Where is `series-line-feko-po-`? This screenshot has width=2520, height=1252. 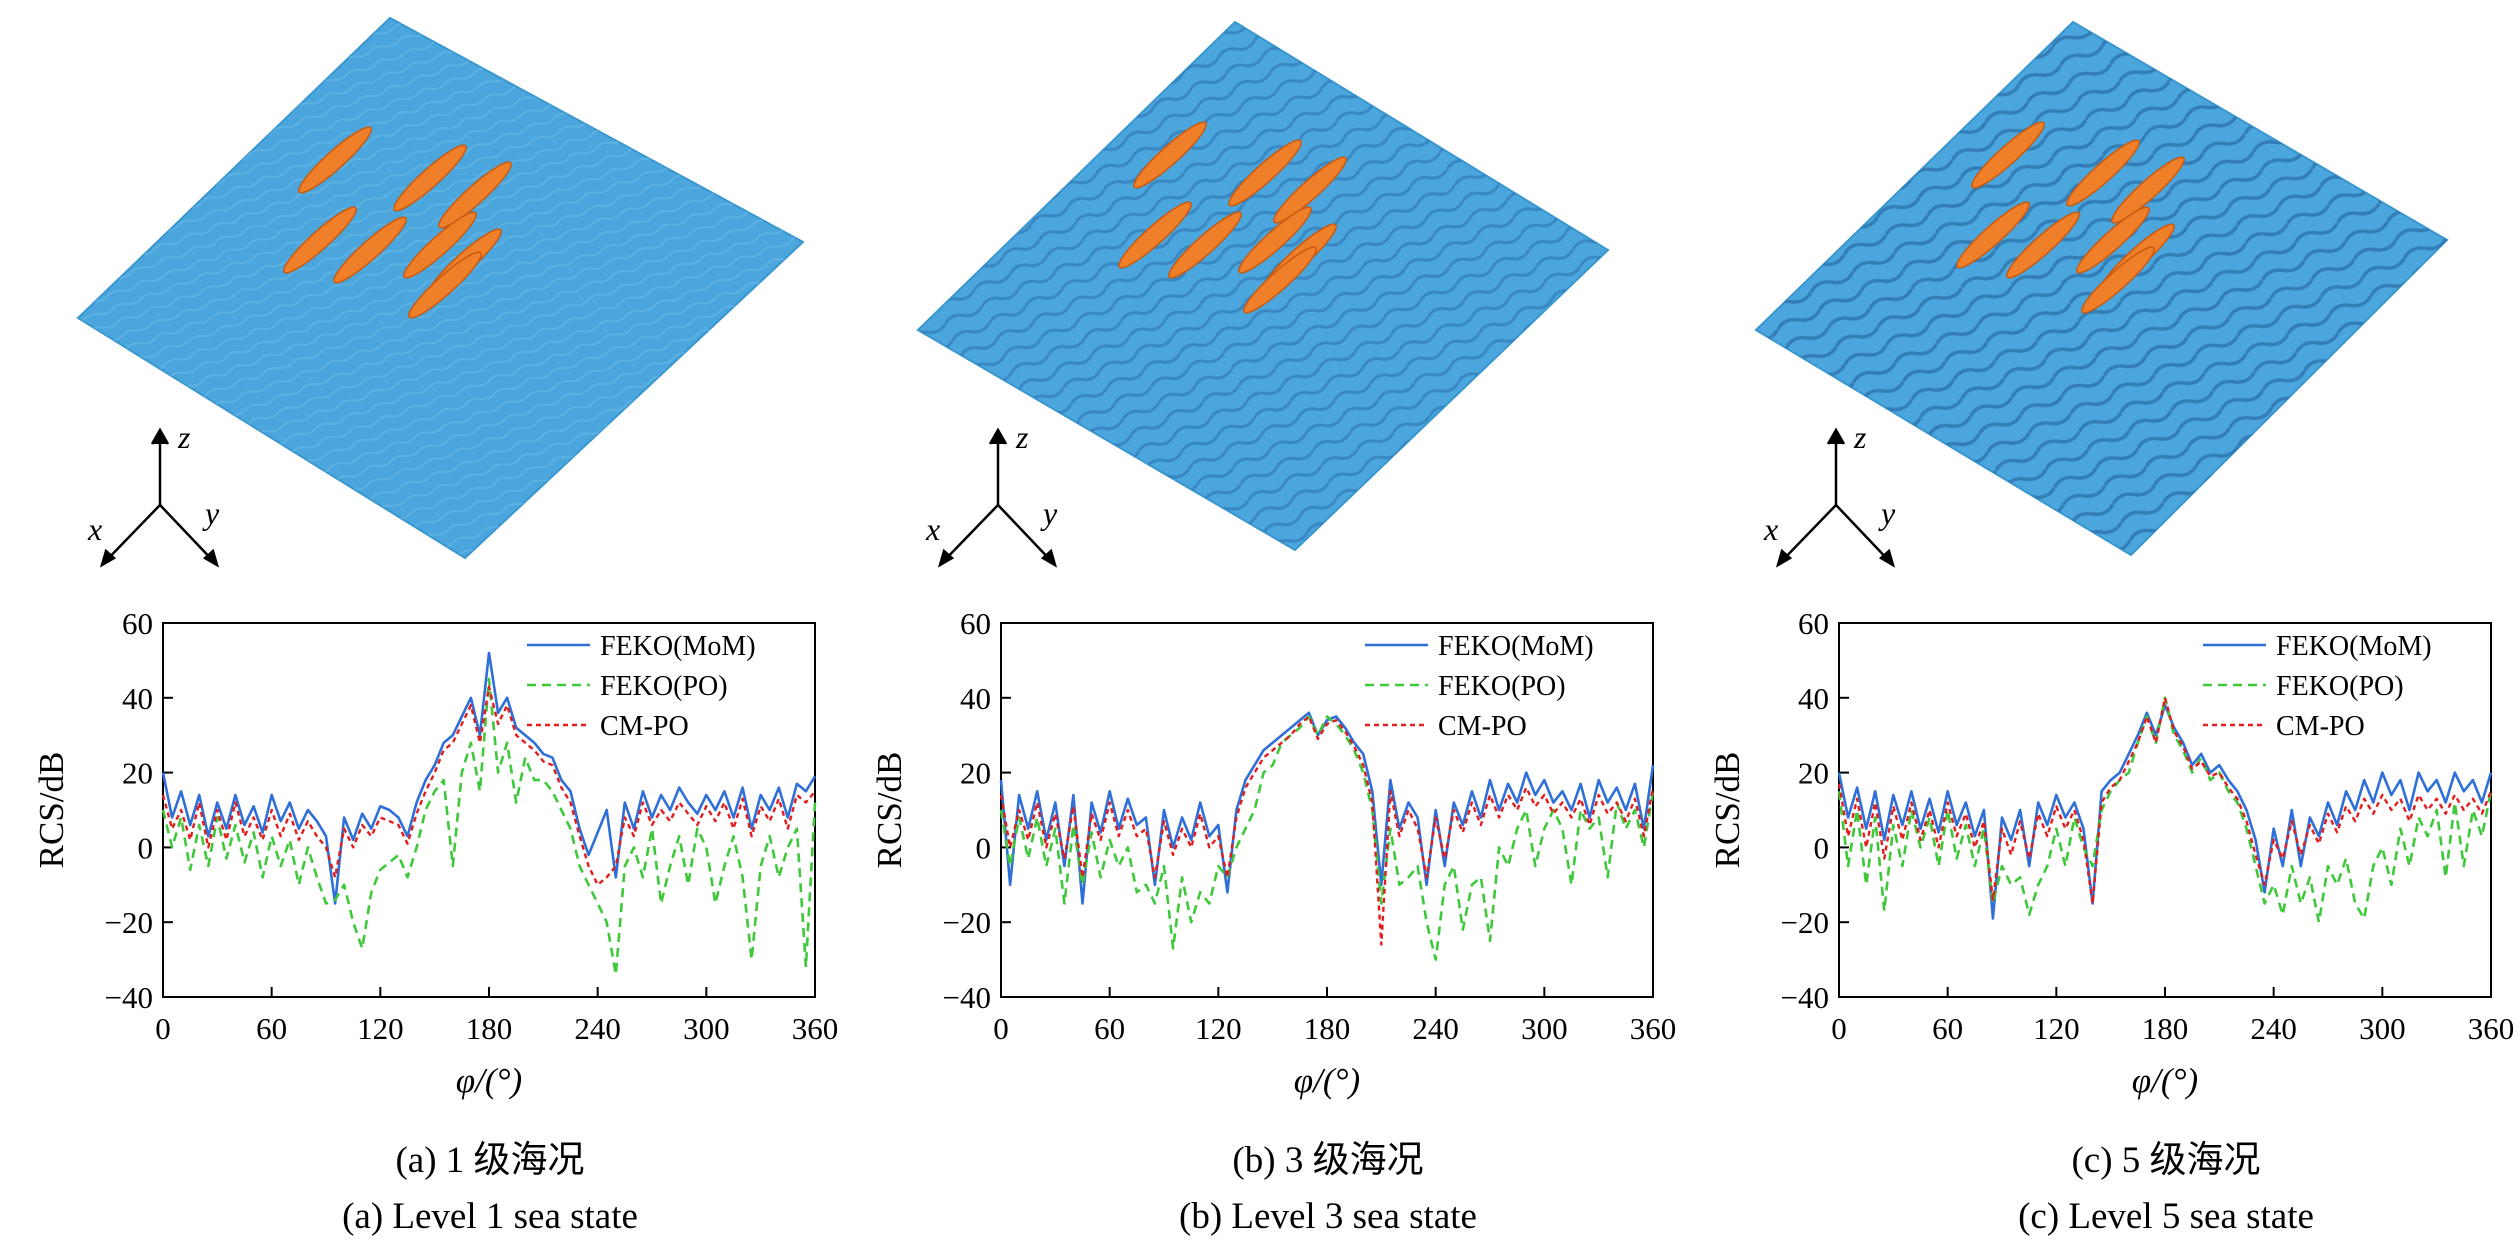
series-line-feko-po- is located at coordinates (1327, 838).